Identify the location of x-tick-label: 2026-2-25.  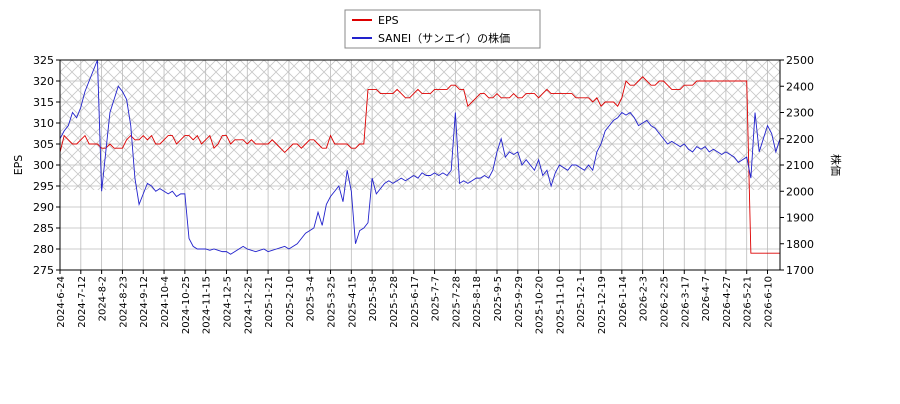
(664, 302).